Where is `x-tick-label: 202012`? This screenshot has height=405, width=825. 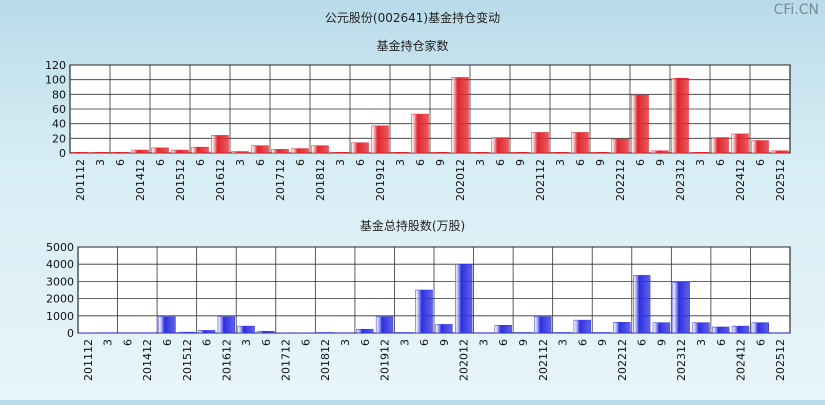 x-tick-label: 202012 is located at coordinates (460, 180).